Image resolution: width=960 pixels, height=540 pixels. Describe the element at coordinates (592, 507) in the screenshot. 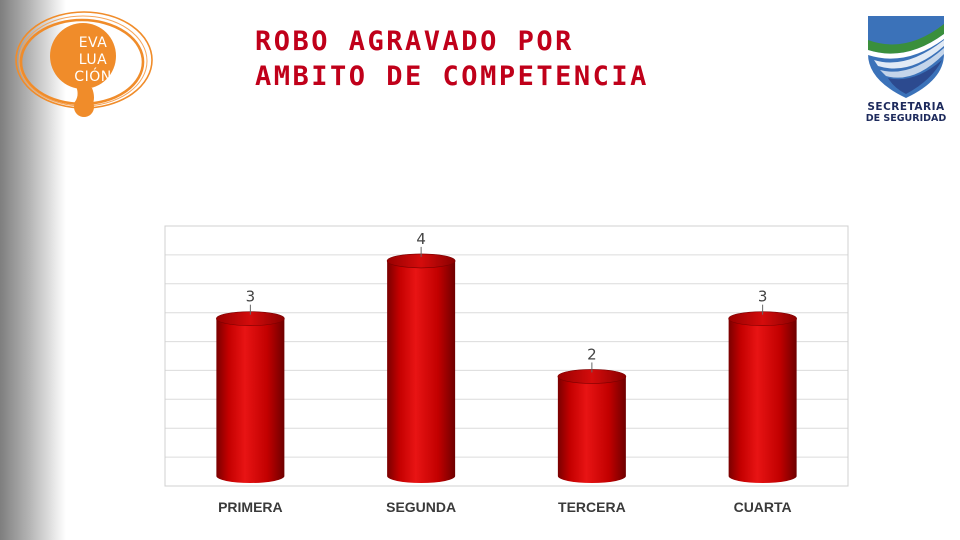

I see `category-label: TERCERA` at that location.